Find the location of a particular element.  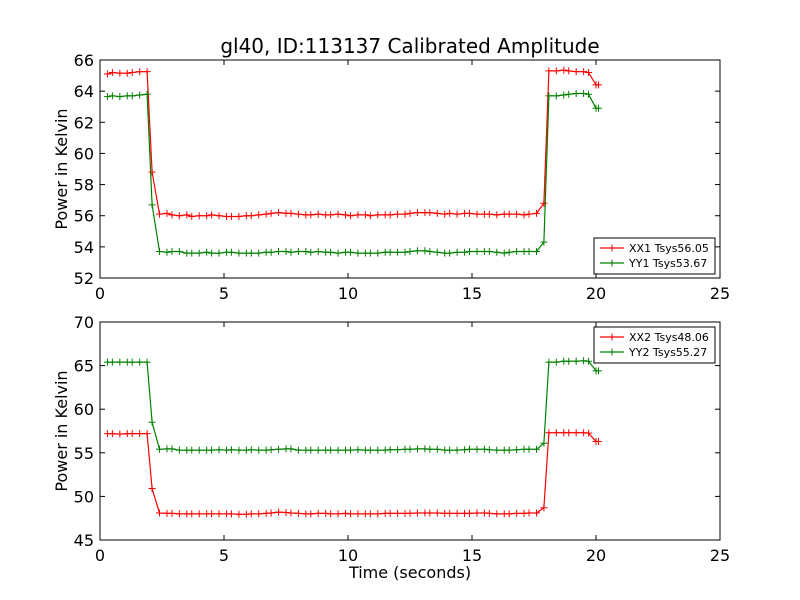

legend-label: XX2 Tsys48.06 is located at coordinates (669, 337).